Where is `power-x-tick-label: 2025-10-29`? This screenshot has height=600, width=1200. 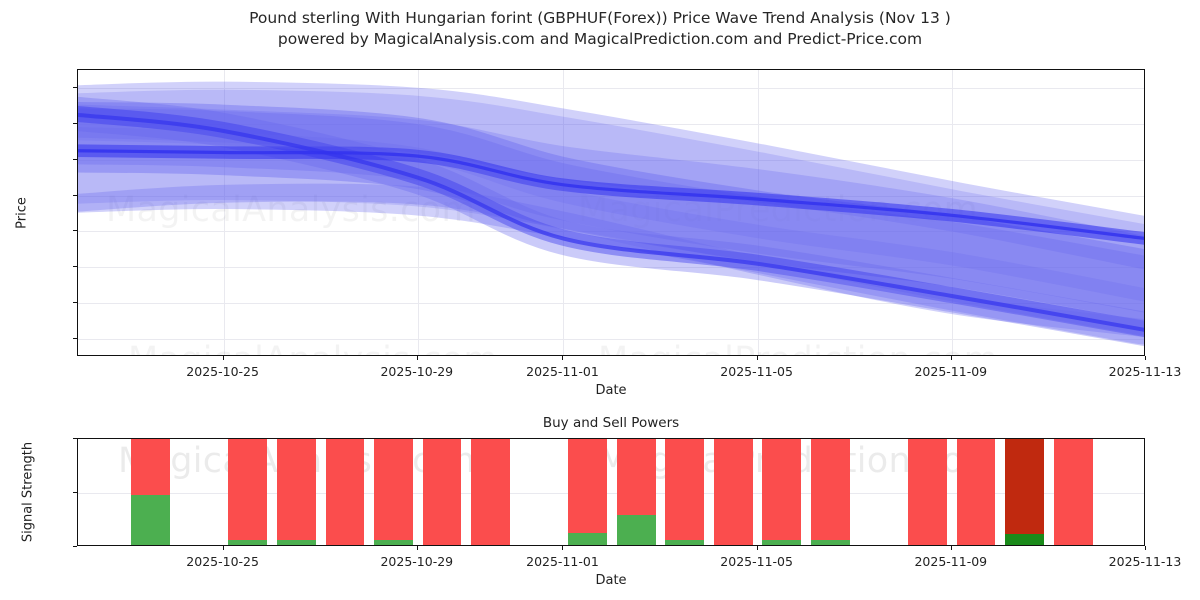
power-x-tick-label: 2025-10-29 is located at coordinates (417, 561).